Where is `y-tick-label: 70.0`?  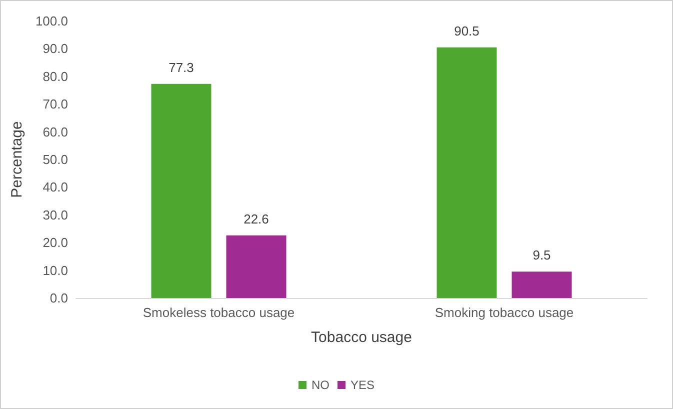 y-tick-label: 70.0 is located at coordinates (55, 104).